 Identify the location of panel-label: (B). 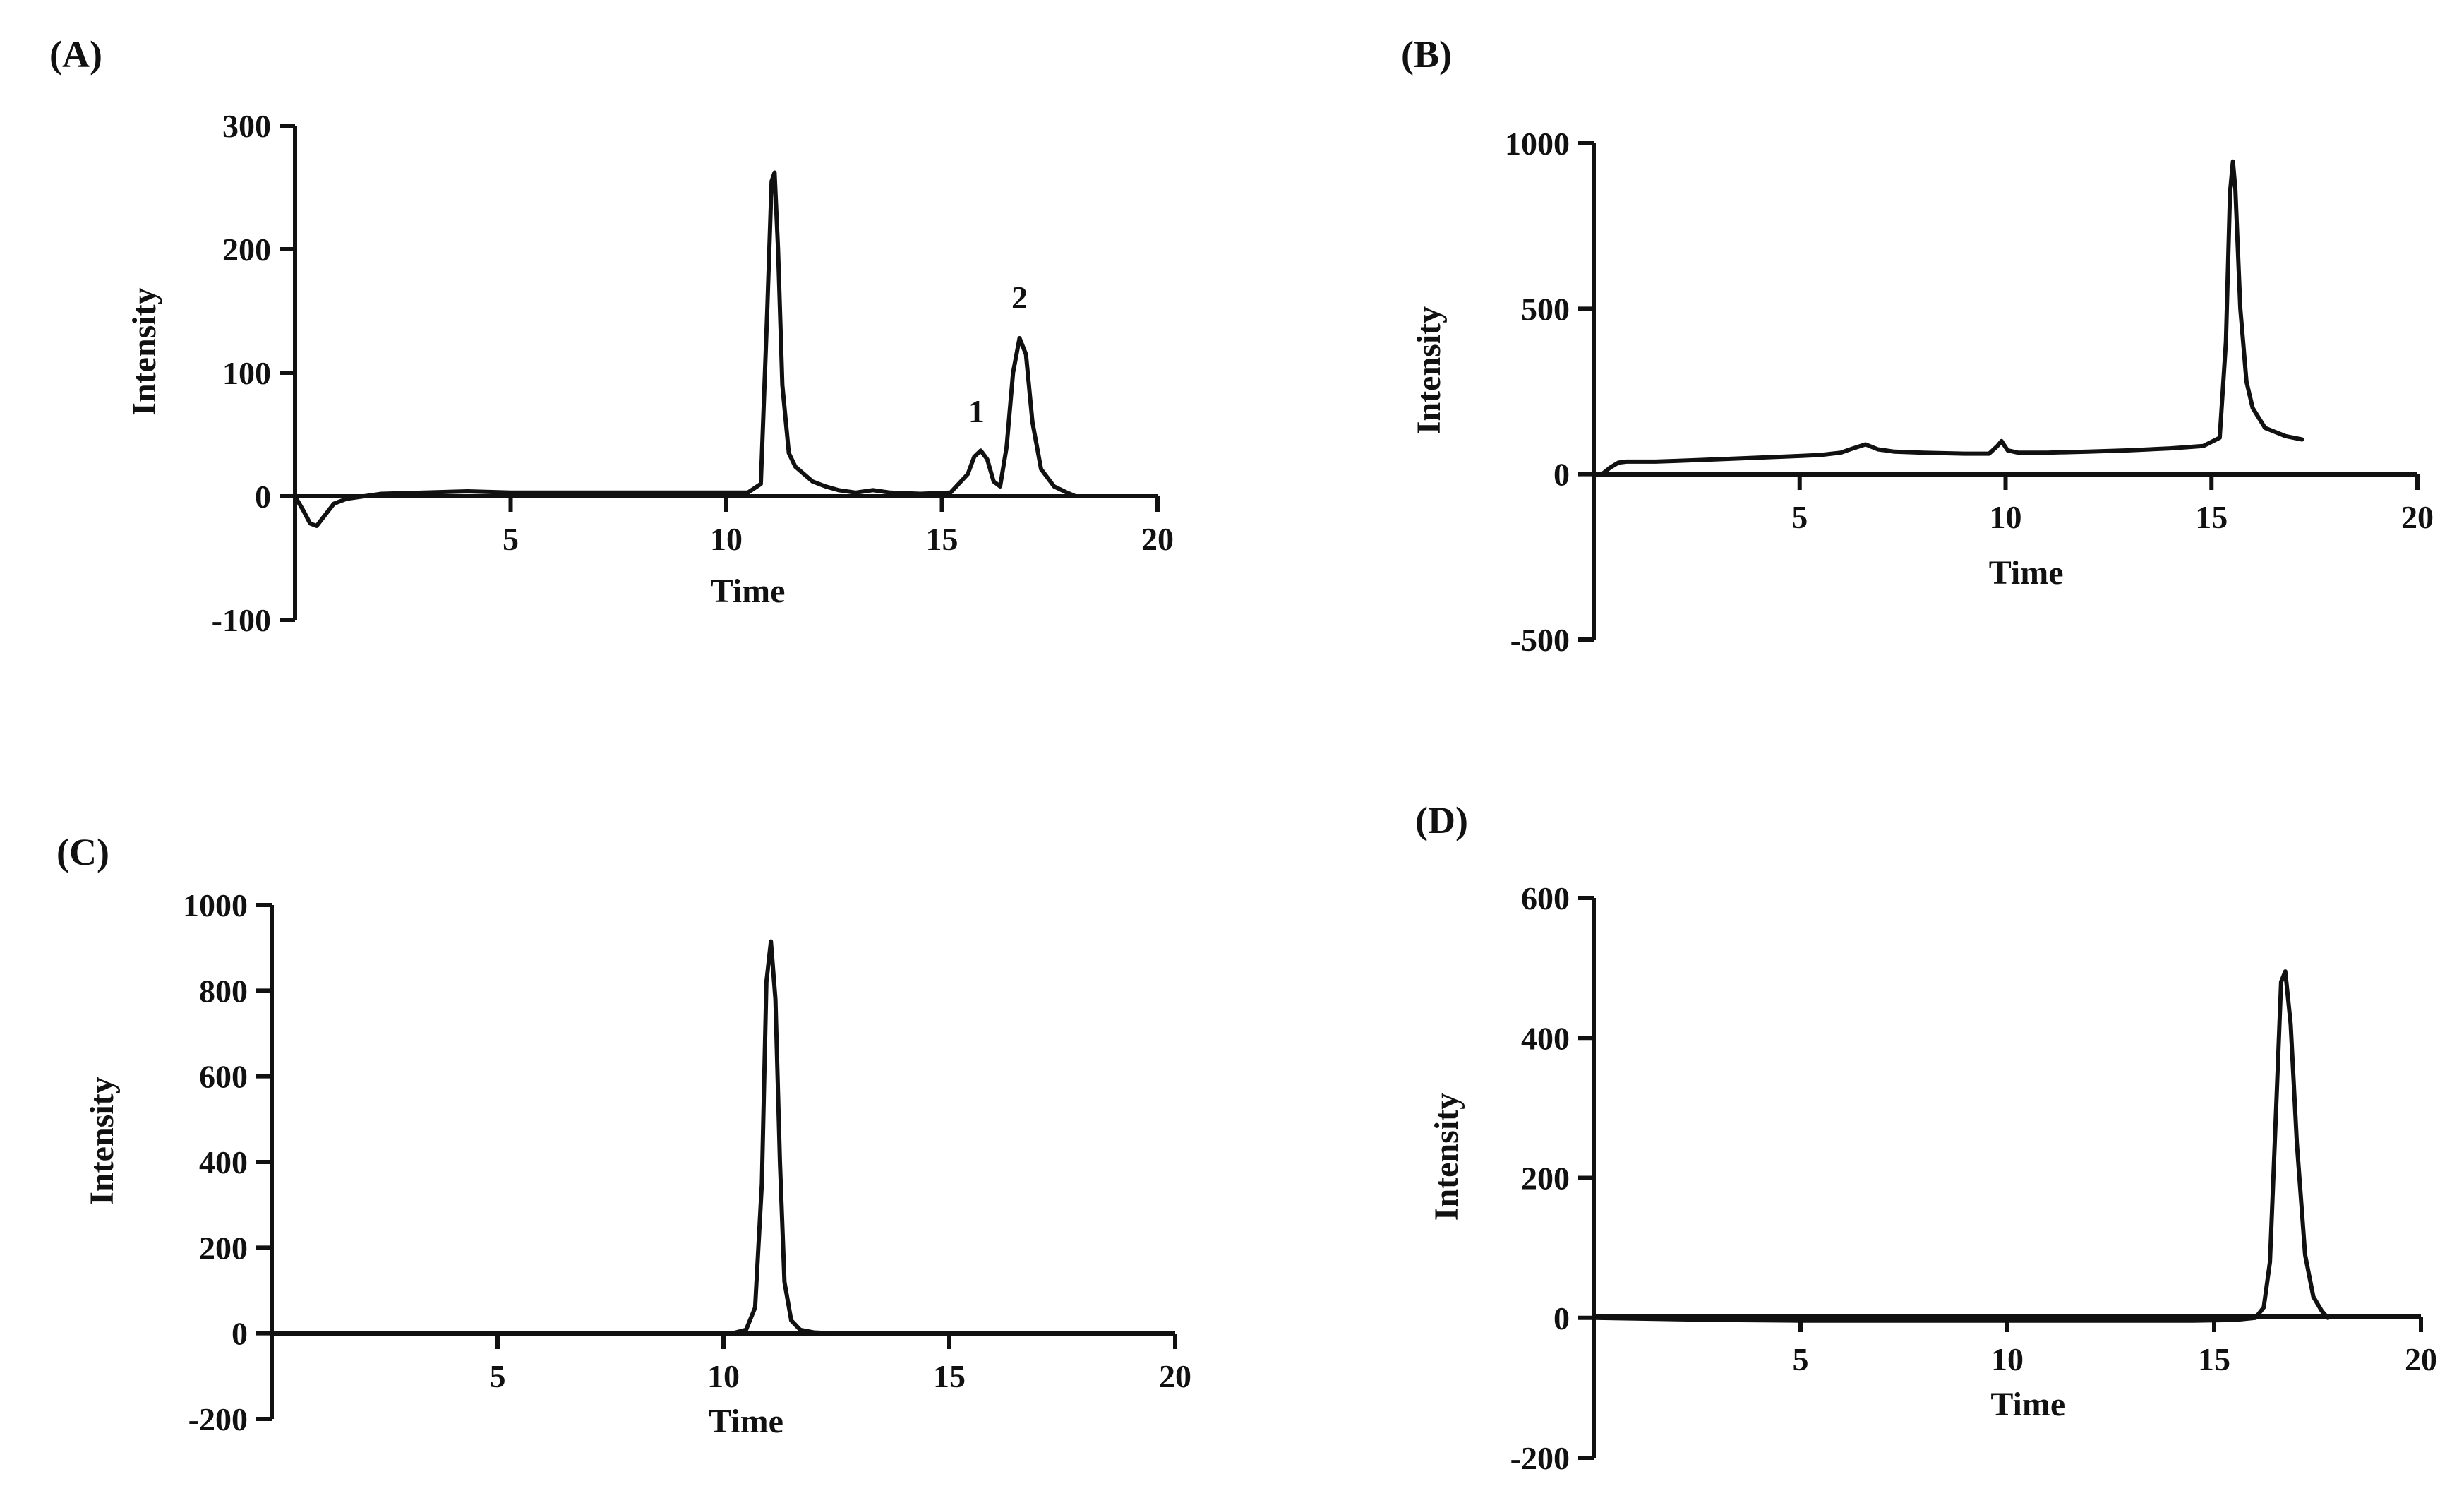
(1426, 54).